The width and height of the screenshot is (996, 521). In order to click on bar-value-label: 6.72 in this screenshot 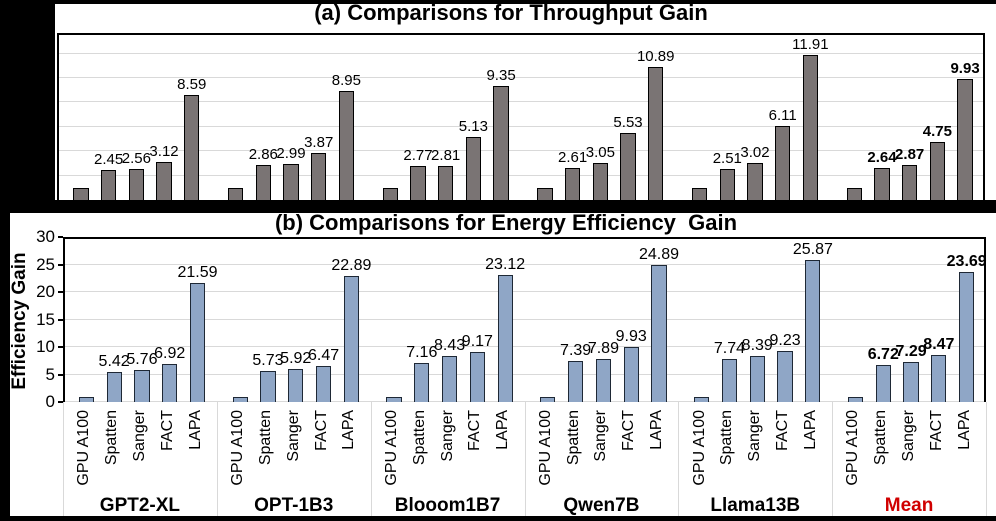, I will do `click(883, 355)`.